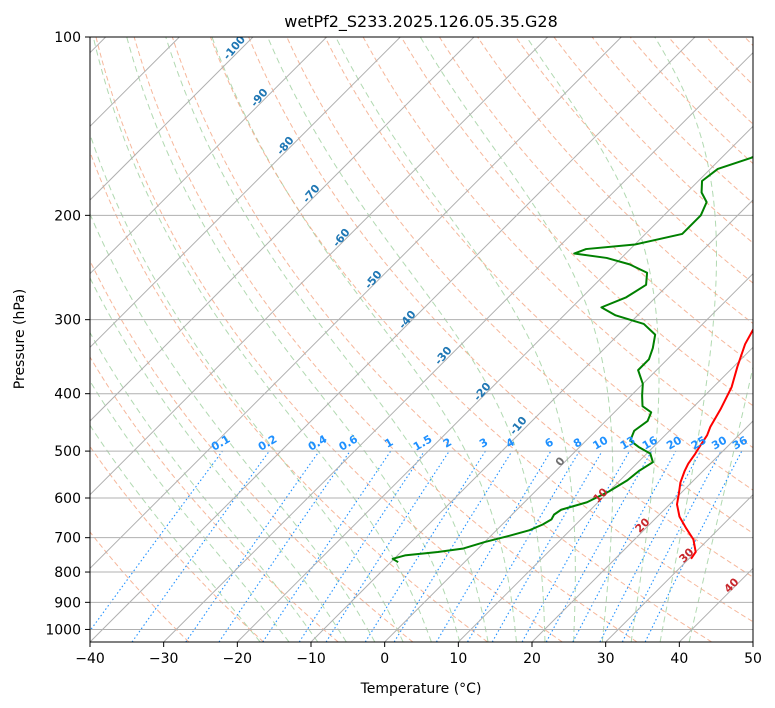 The width and height of the screenshot is (775, 708). What do you see at coordinates (67, 603) in the screenshot?
I see `y-tick-label: 900` at bounding box center [67, 603].